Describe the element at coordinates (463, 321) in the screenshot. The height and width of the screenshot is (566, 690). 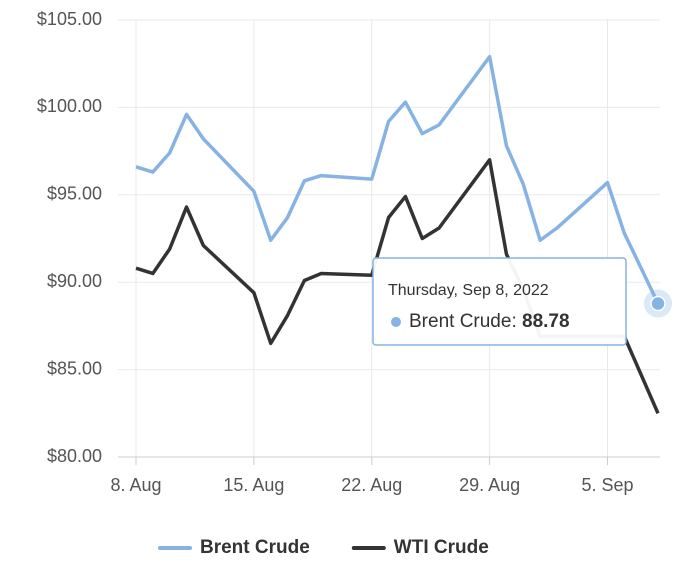
I see `tooltip-label: Brent Crude:` at that location.